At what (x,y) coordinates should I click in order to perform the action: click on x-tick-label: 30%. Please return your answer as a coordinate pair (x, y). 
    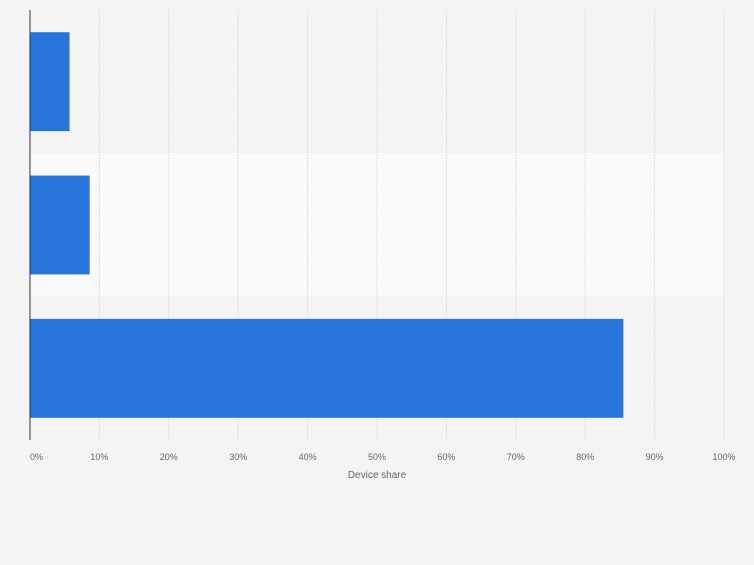
    Looking at the image, I should click on (238, 457).